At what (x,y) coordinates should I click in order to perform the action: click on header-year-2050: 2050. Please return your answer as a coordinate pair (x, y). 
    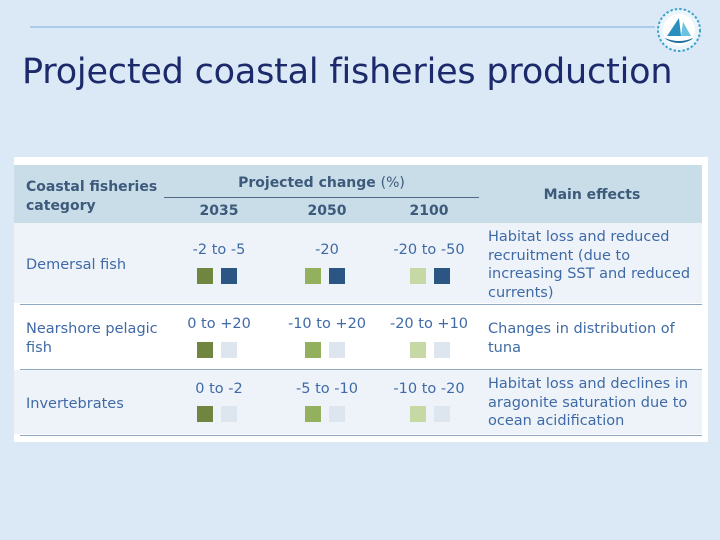
    Looking at the image, I should click on (327, 211).